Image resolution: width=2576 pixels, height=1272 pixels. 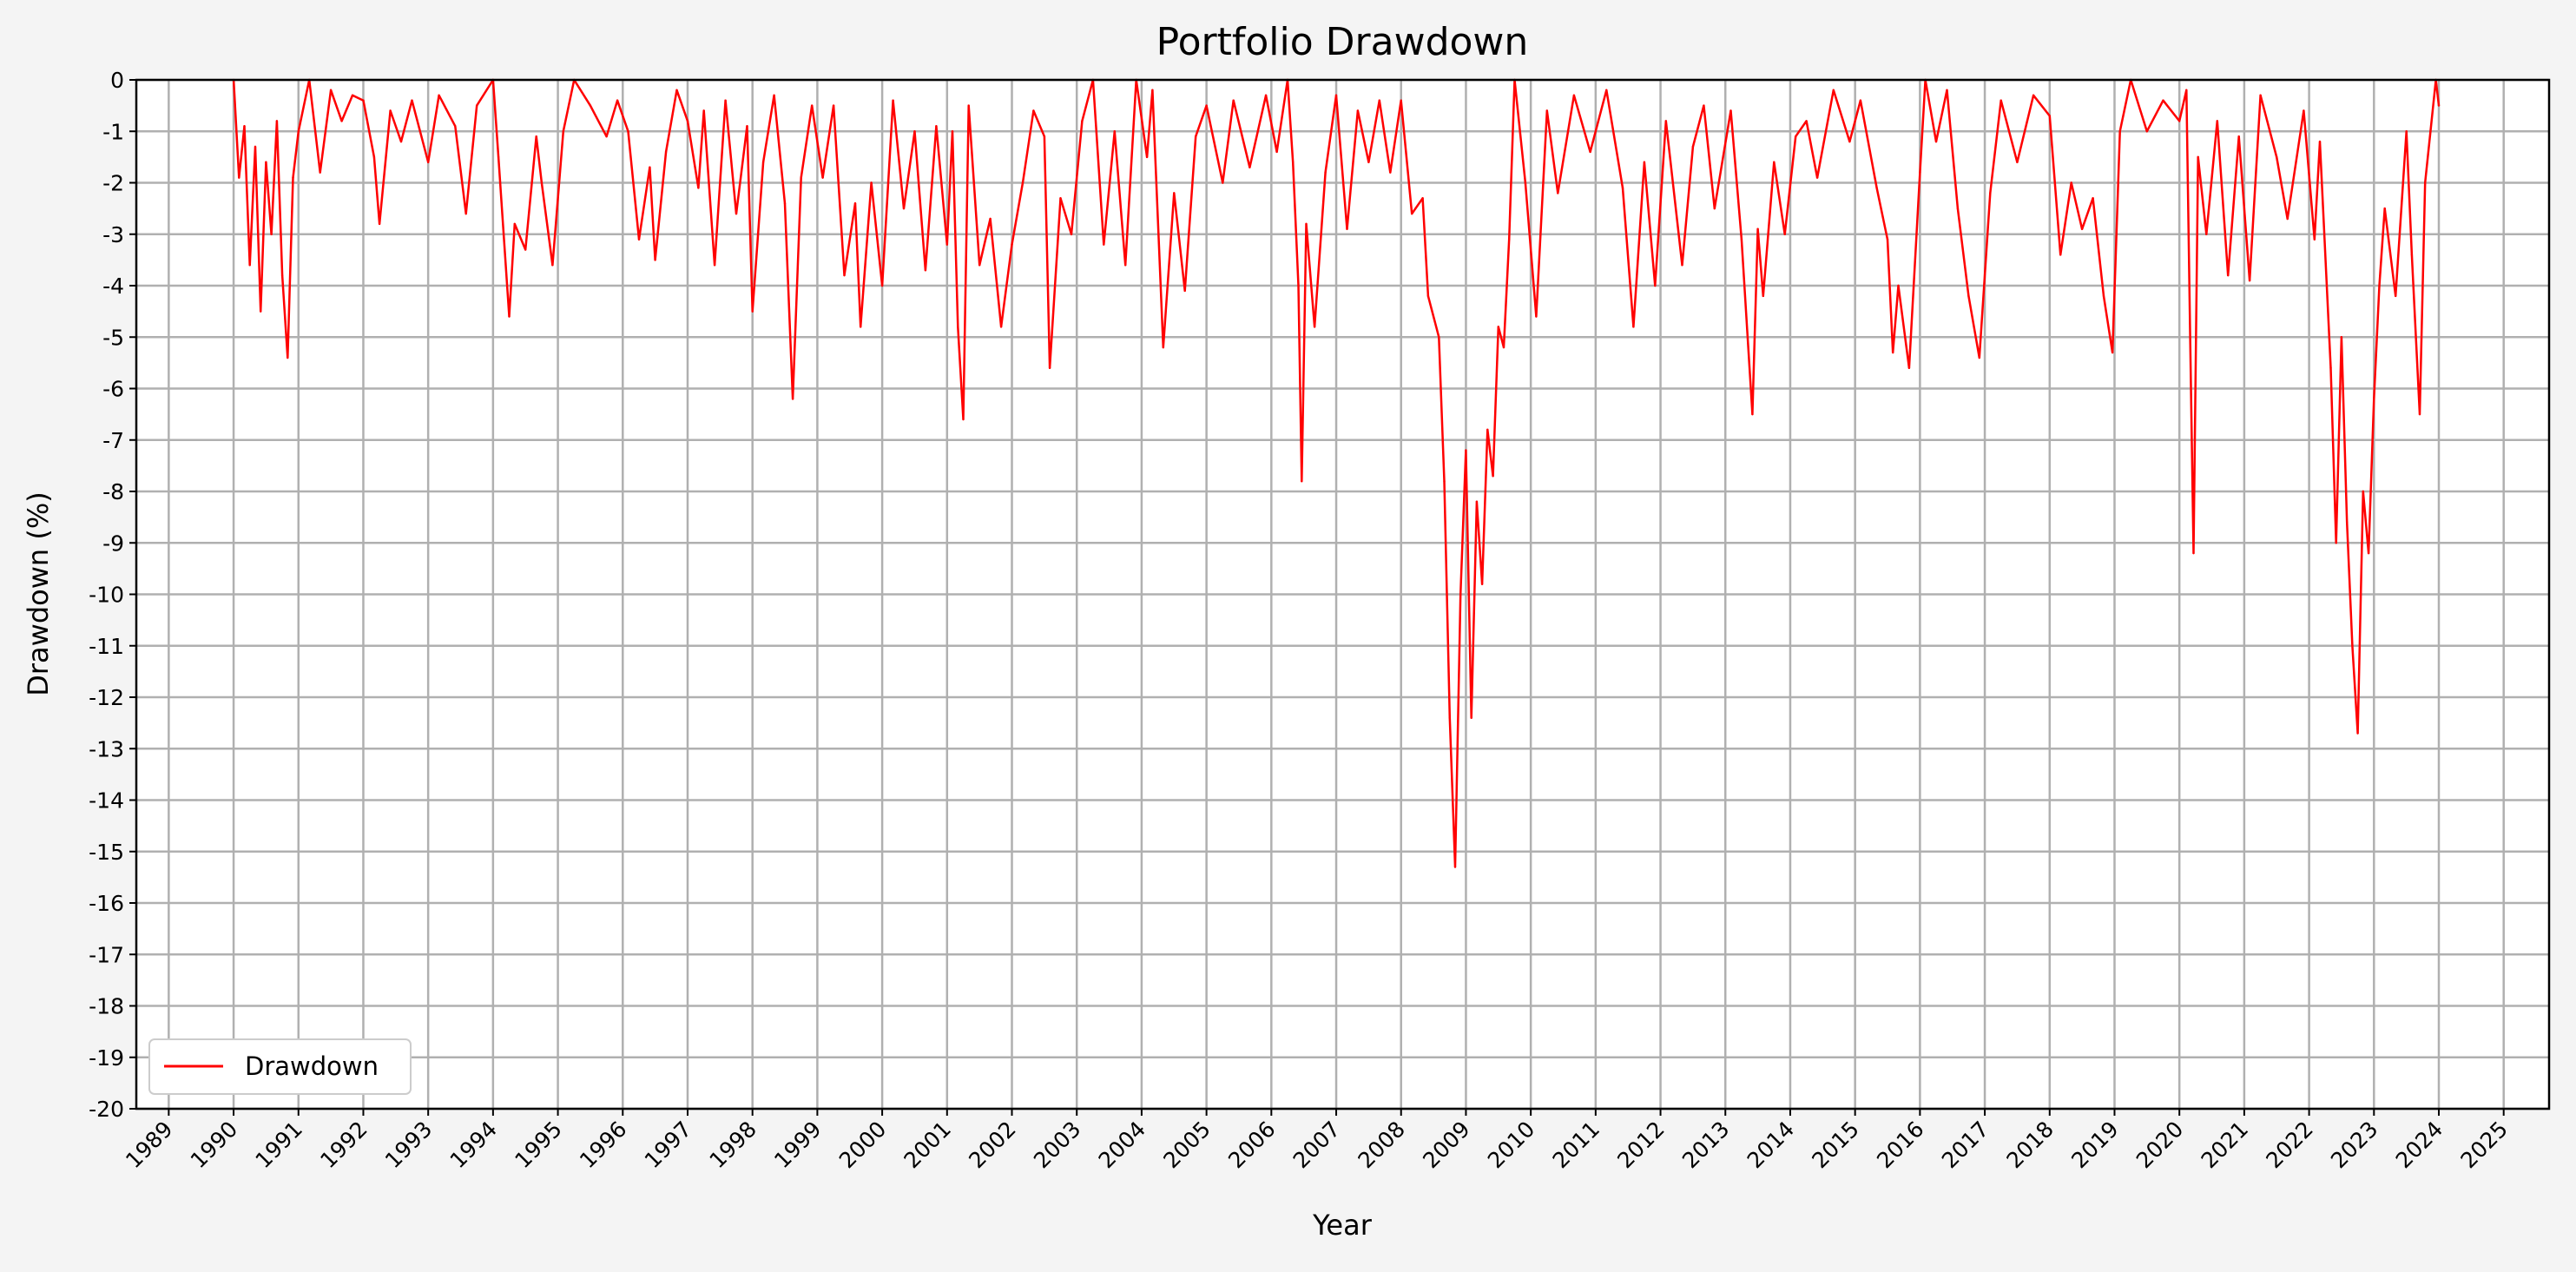 I want to click on x-tick-label: 2001, so click(x=927, y=1145).